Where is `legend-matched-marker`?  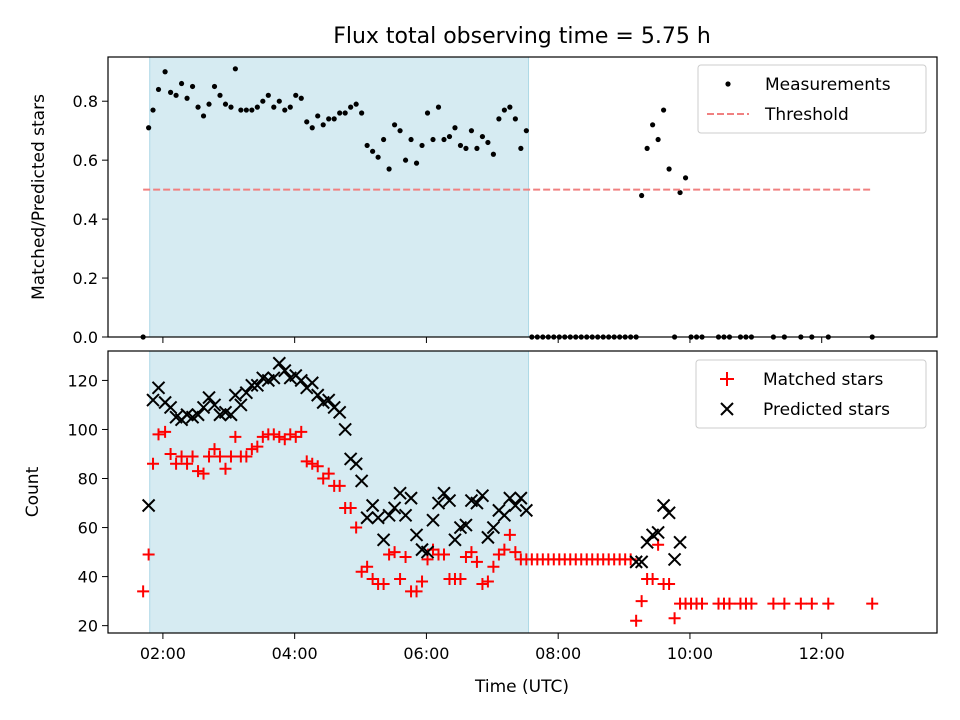 legend-matched-marker is located at coordinates (727, 379).